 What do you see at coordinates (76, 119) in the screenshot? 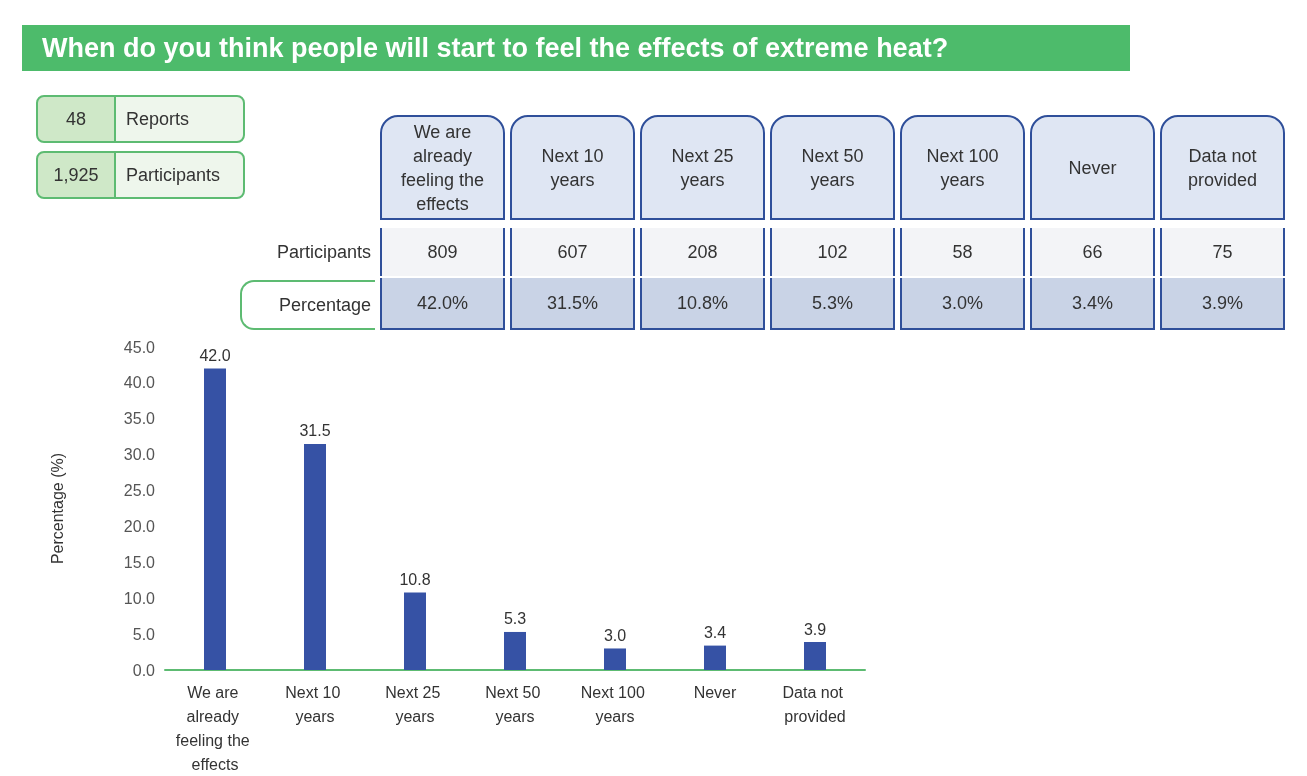
I see `text: 48` at bounding box center [76, 119].